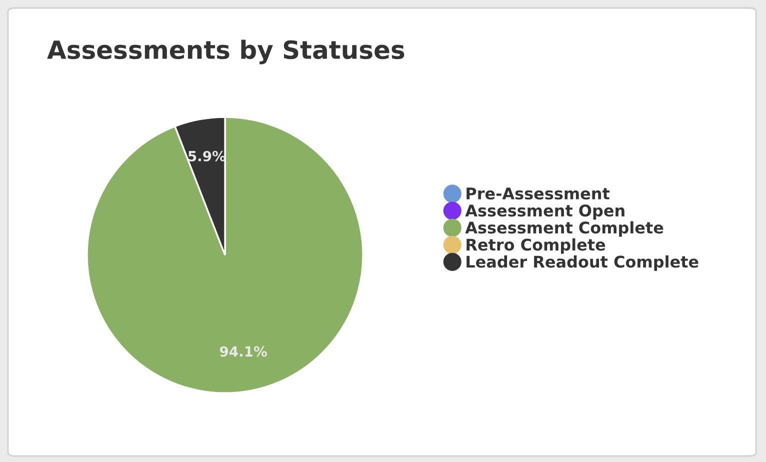 The image size is (766, 462). What do you see at coordinates (225, 52) in the screenshot?
I see `chart-title: Assessments by Statuses` at bounding box center [225, 52].